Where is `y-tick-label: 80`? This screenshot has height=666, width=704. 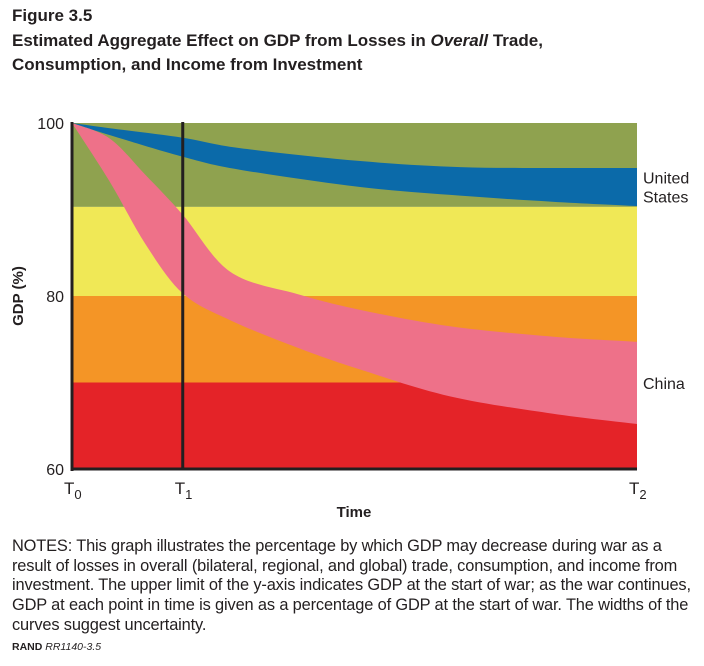 y-tick-label: 80 is located at coordinates (55, 297).